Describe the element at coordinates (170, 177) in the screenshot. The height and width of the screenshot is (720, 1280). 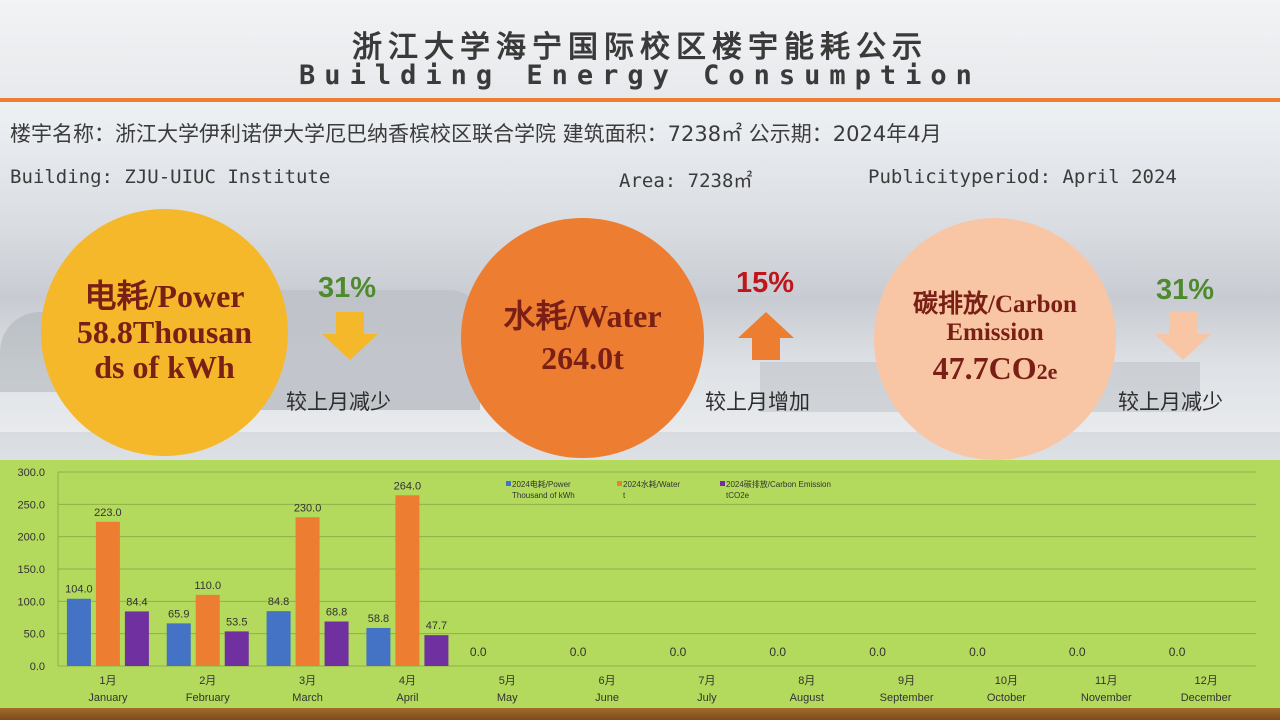
I see `building-name-en: Building: ZJU-UIUC Institute` at that location.